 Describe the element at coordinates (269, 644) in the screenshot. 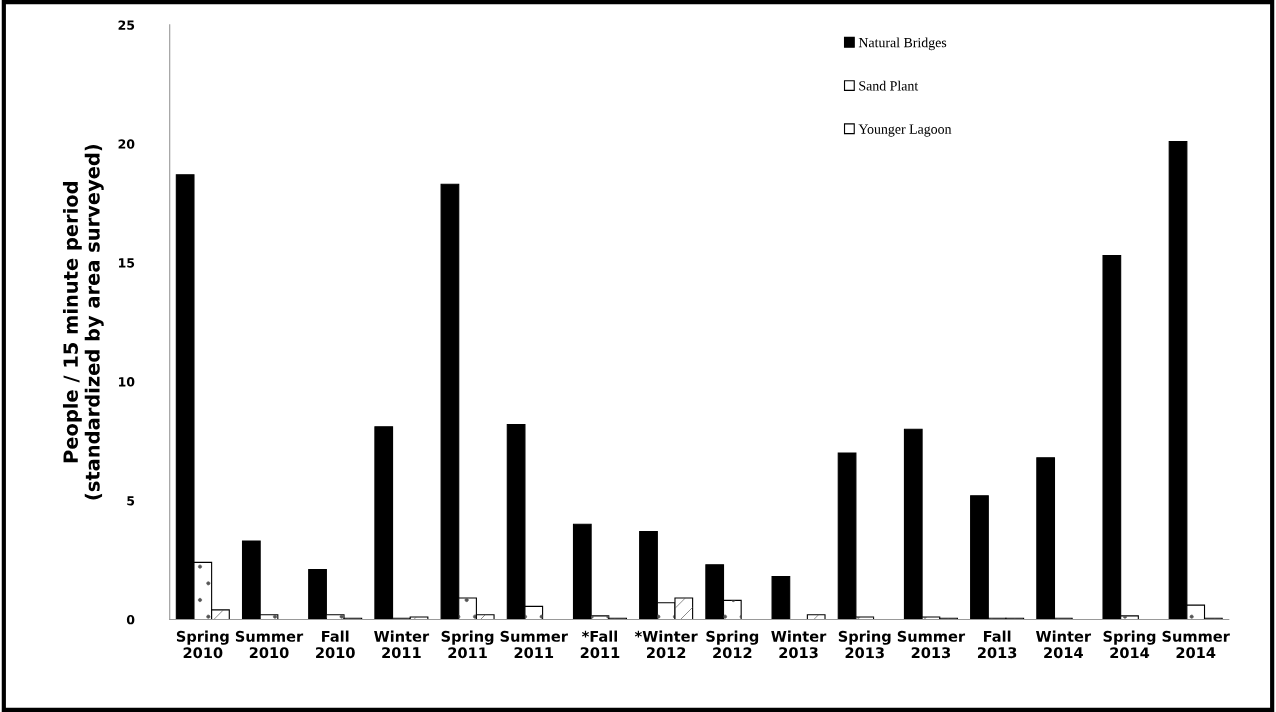

I see `x-tick-label: Summer 2010` at that location.